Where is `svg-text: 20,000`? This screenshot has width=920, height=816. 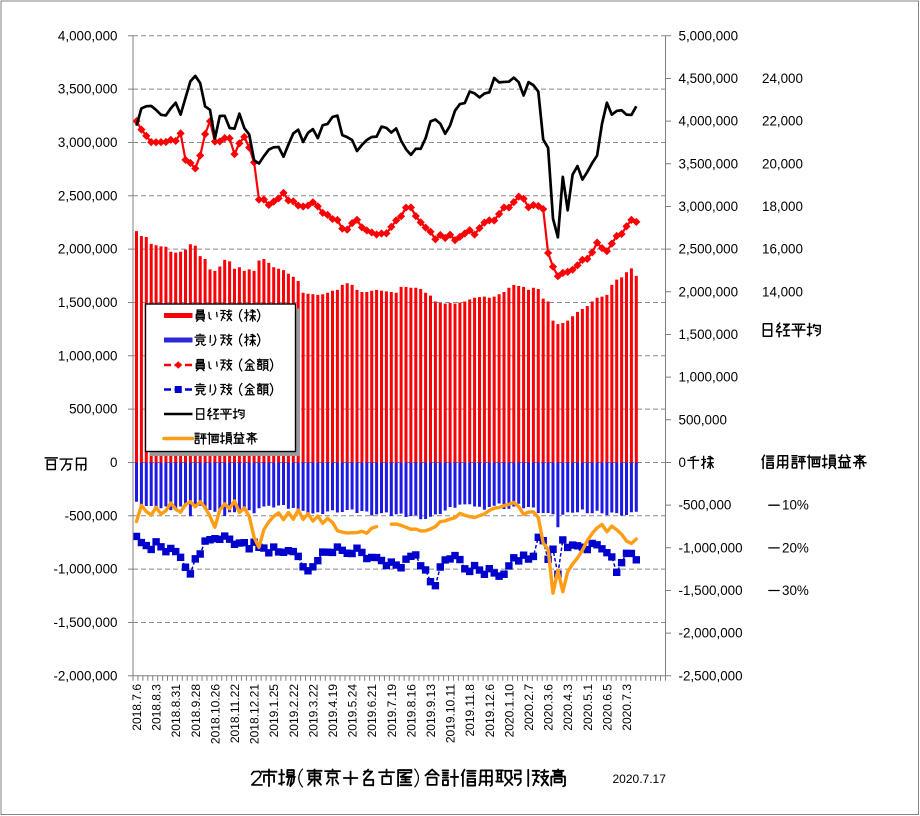 svg-text: 20,000 is located at coordinates (782, 163).